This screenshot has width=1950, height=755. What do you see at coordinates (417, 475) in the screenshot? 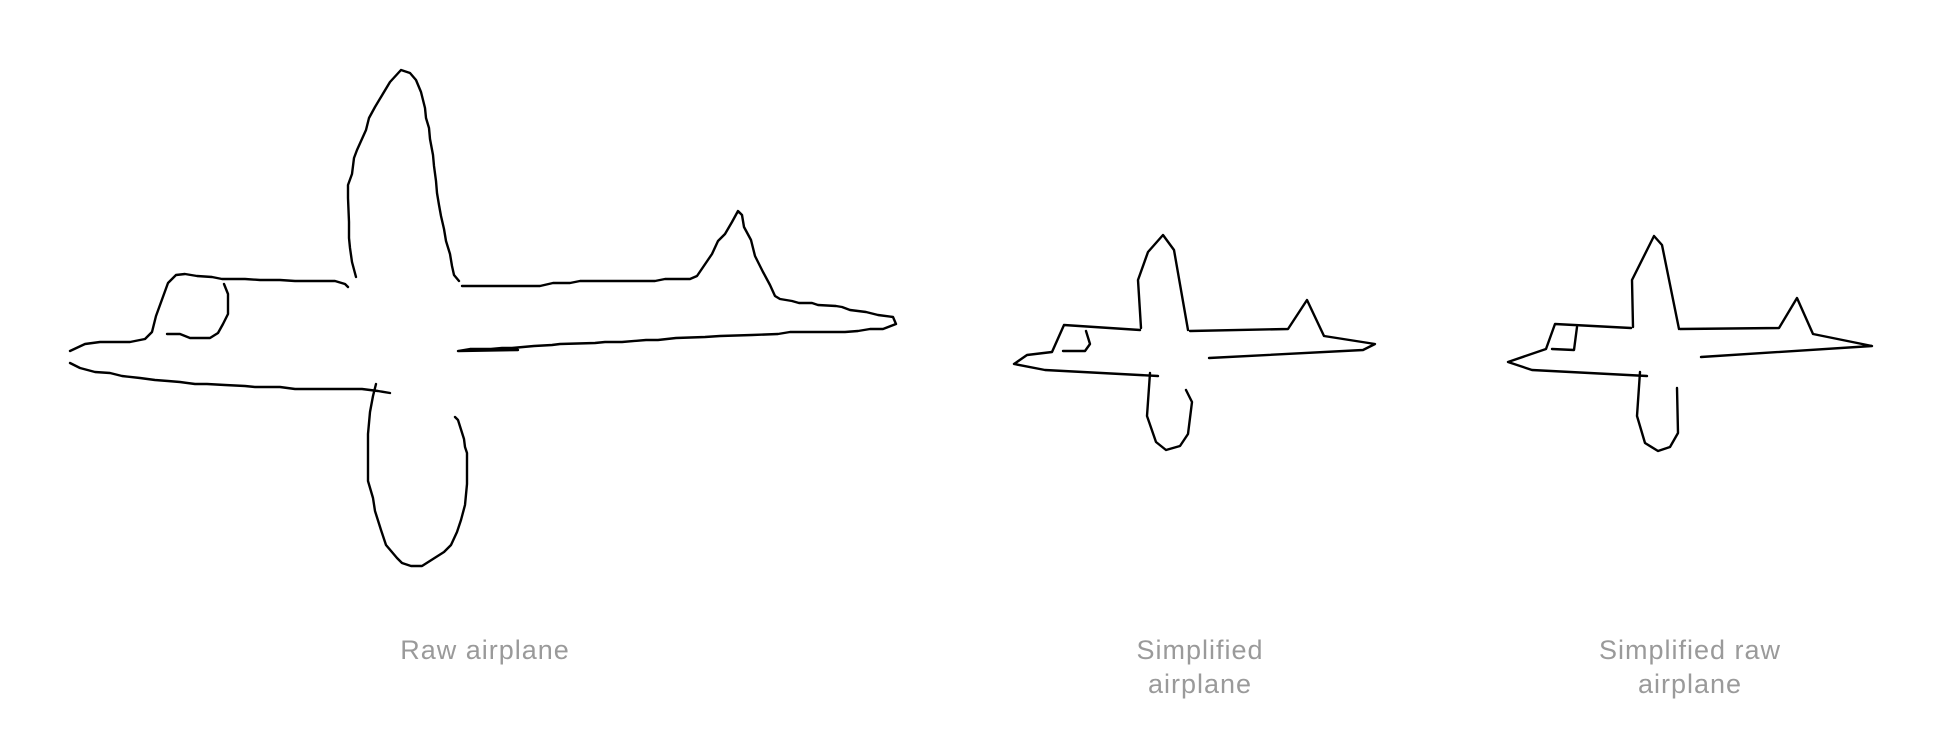
I see `raw-lower-wing-stroke` at bounding box center [417, 475].